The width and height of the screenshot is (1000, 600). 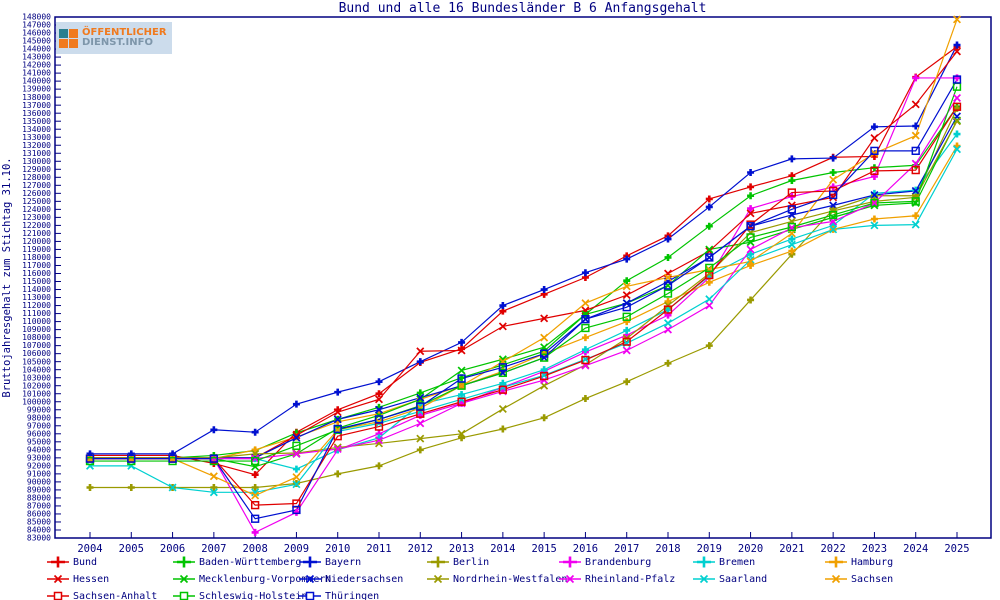 What do you see at coordinates (36, 97) in the screenshot?
I see `y-tick-label: 138000` at bounding box center [36, 97].